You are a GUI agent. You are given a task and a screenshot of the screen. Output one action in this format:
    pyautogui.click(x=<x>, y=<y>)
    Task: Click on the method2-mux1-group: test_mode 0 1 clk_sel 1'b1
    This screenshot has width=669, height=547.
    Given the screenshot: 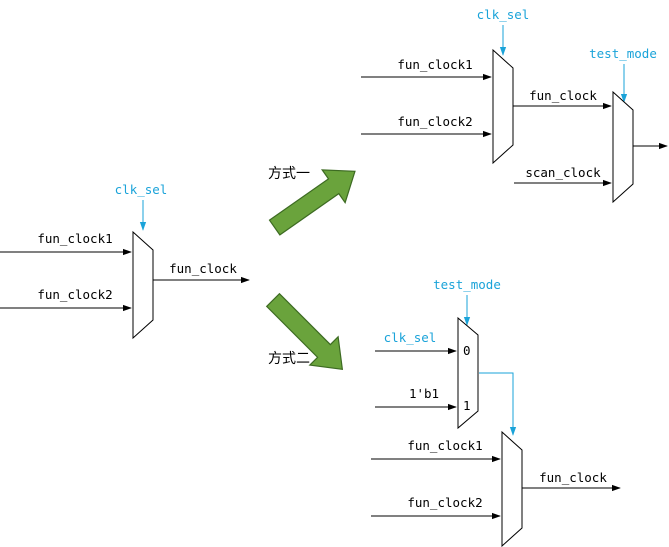 What is the action you would take?
    pyautogui.click(x=446, y=356)
    